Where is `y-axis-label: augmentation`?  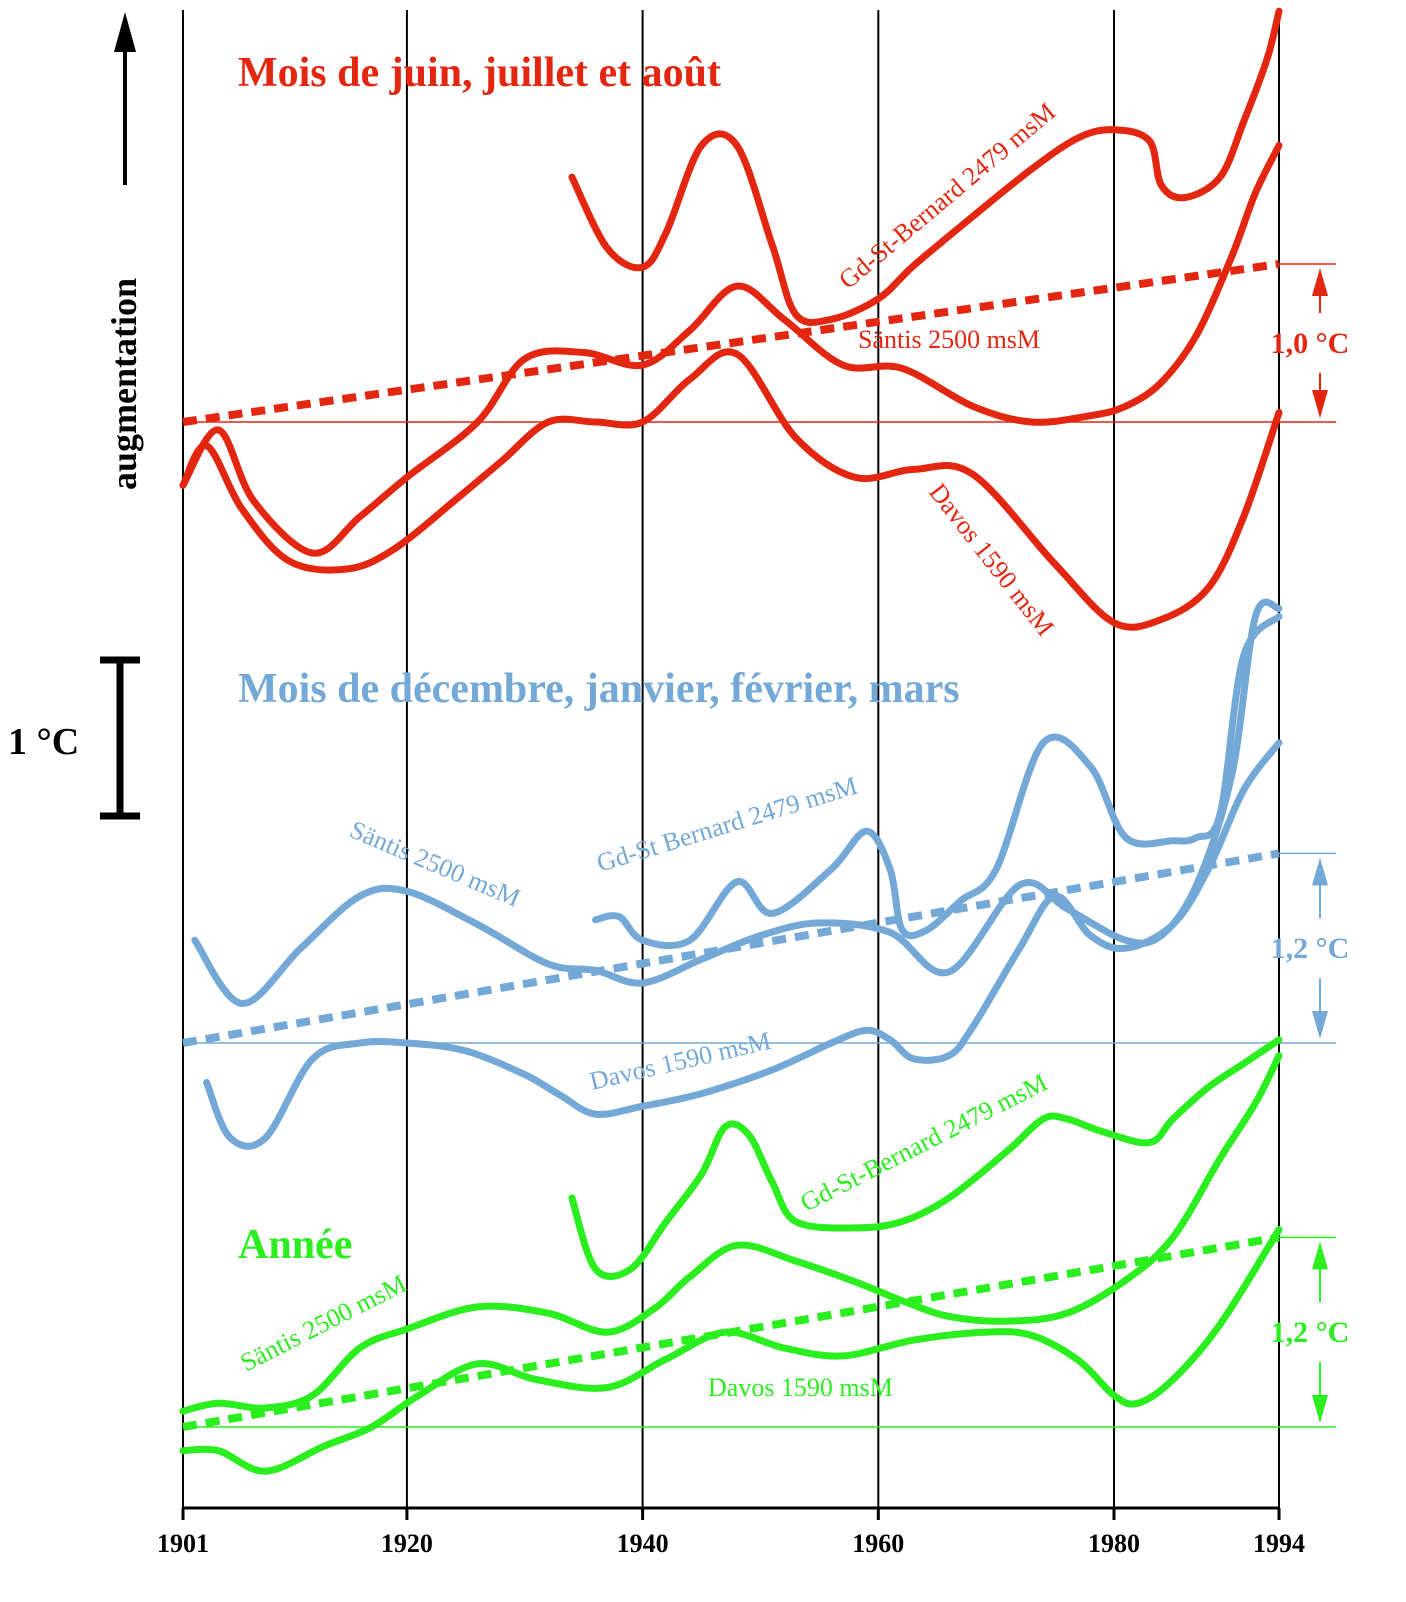 y-axis-label: augmentation is located at coordinates (124, 384).